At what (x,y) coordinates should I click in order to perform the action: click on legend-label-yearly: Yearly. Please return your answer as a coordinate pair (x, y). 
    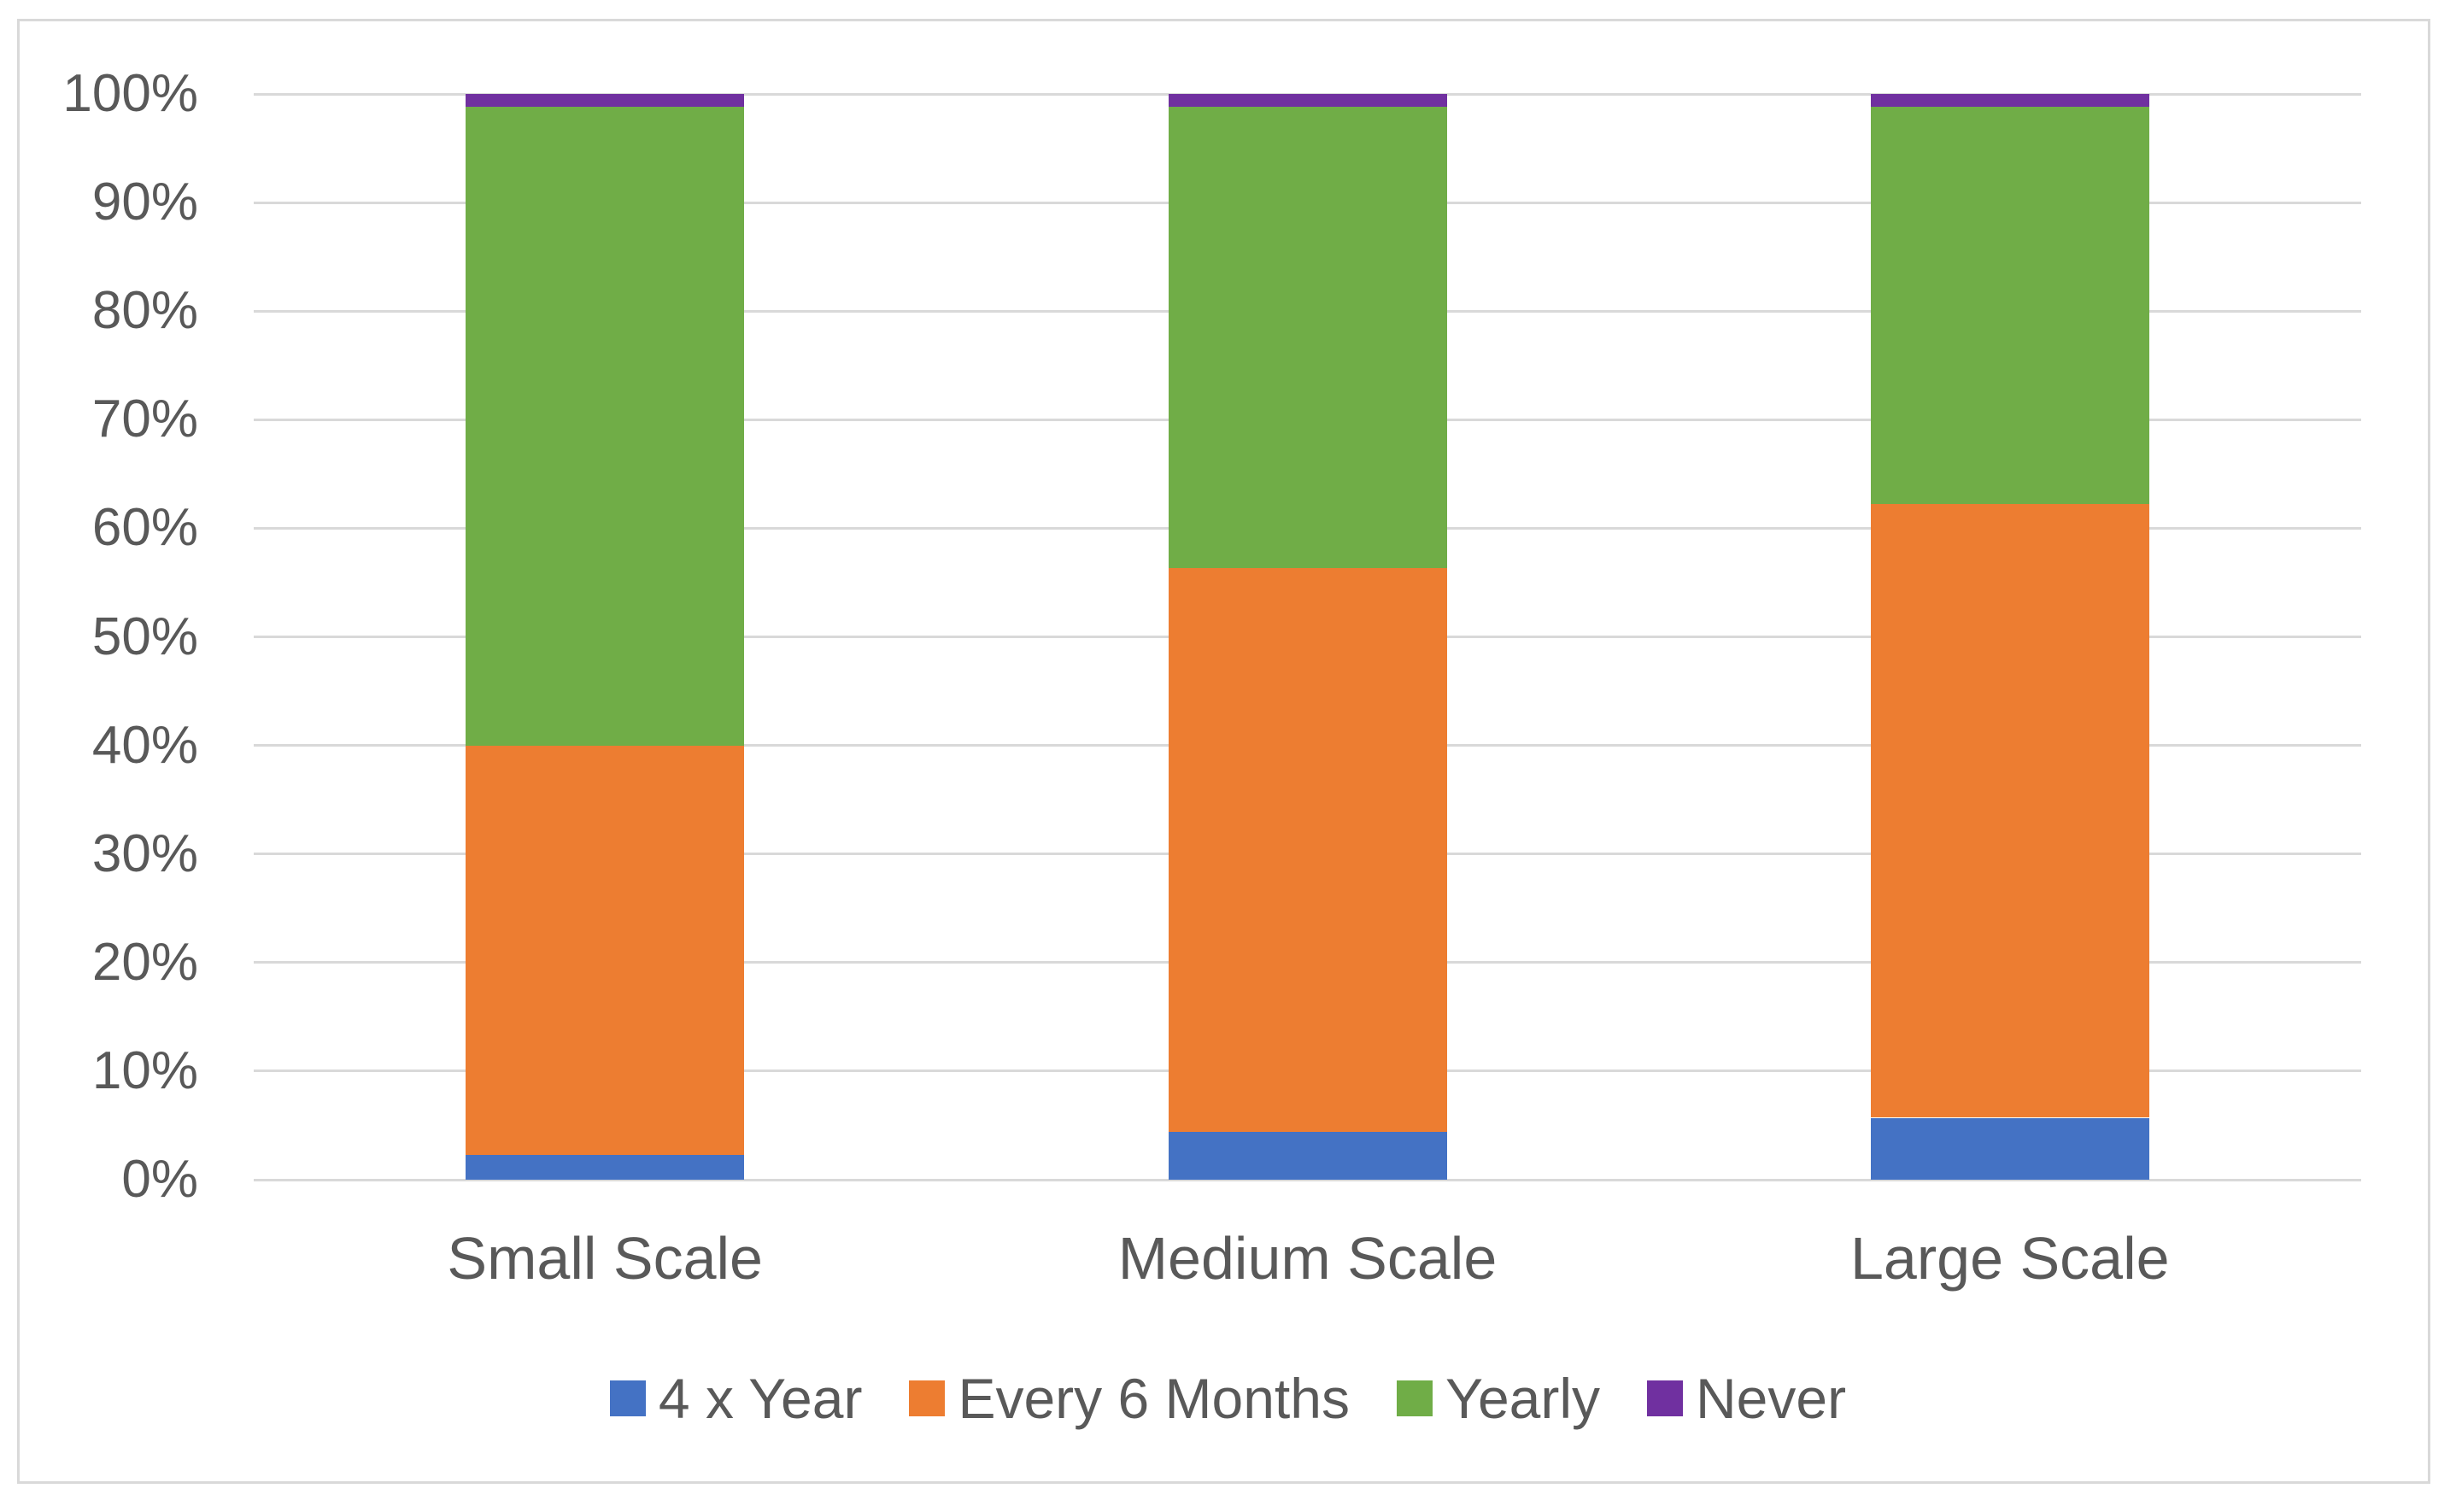
    Looking at the image, I should click on (1523, 1398).